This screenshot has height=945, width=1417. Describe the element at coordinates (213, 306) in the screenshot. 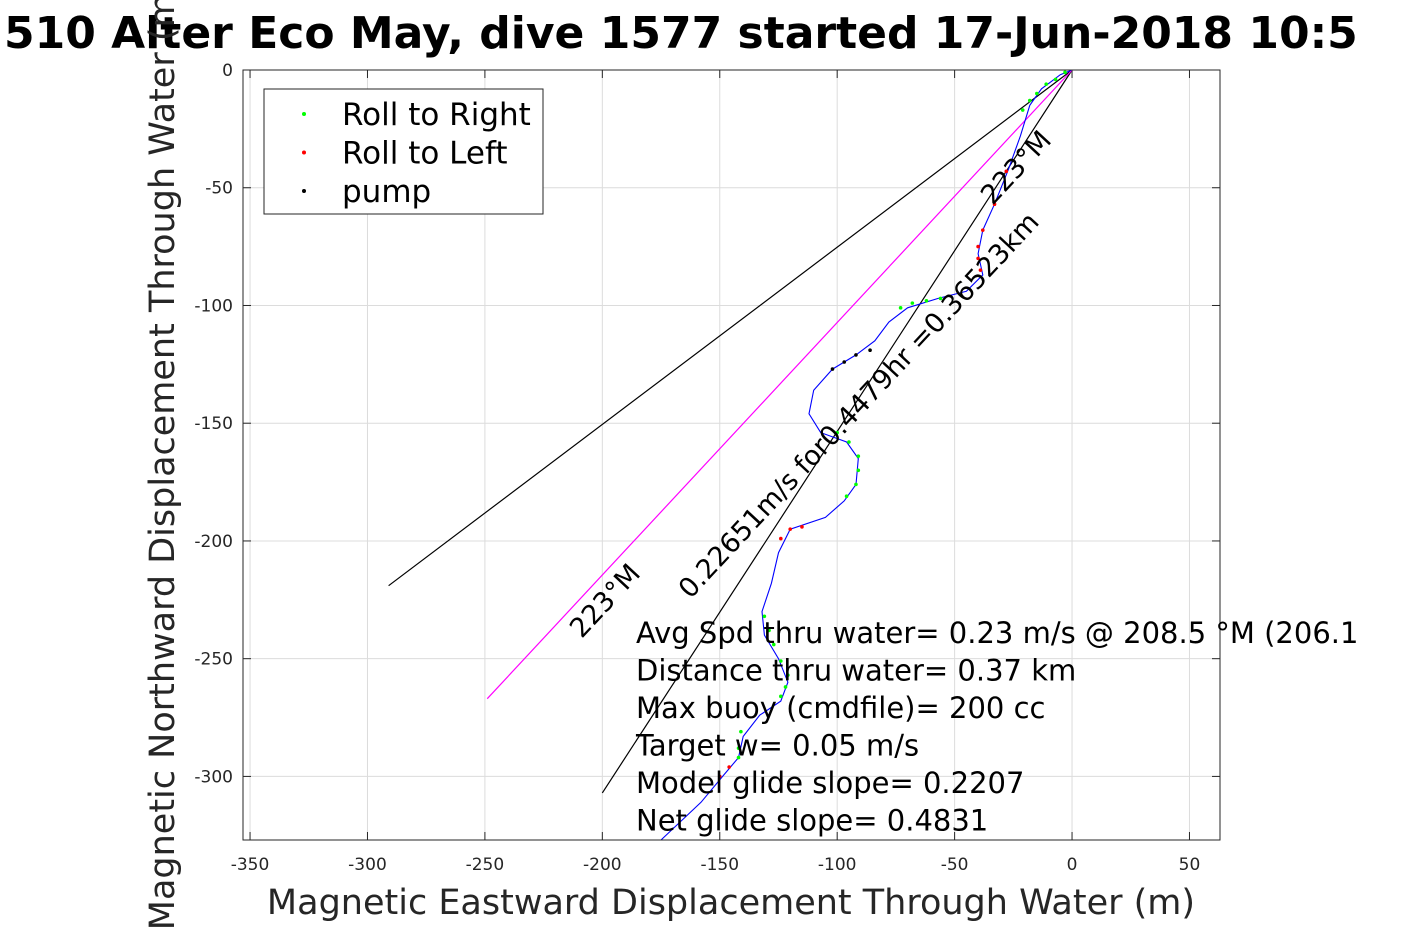

I see `y-tick-label: -100` at that location.